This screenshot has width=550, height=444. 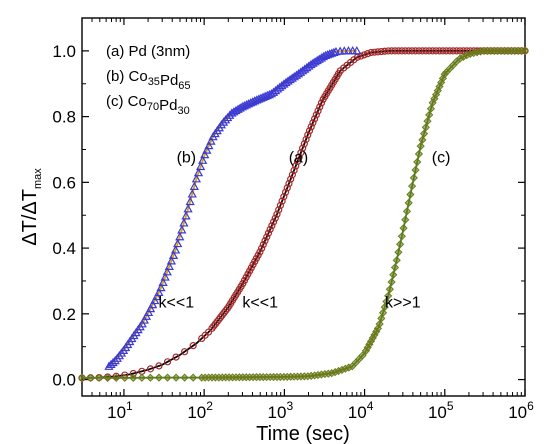 What do you see at coordinates (177, 302) in the screenshot?
I see `annotation-3: k<<1` at bounding box center [177, 302].